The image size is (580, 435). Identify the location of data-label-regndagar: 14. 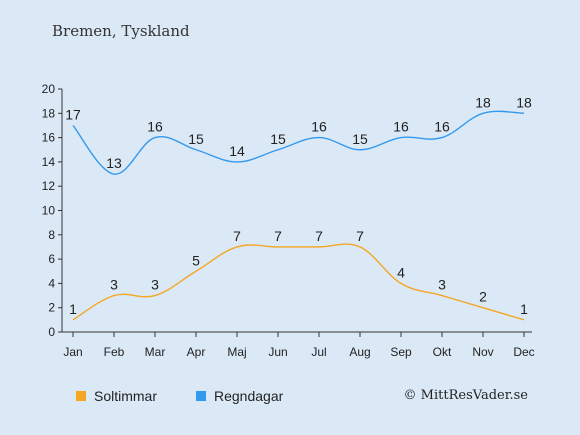
(237, 151).